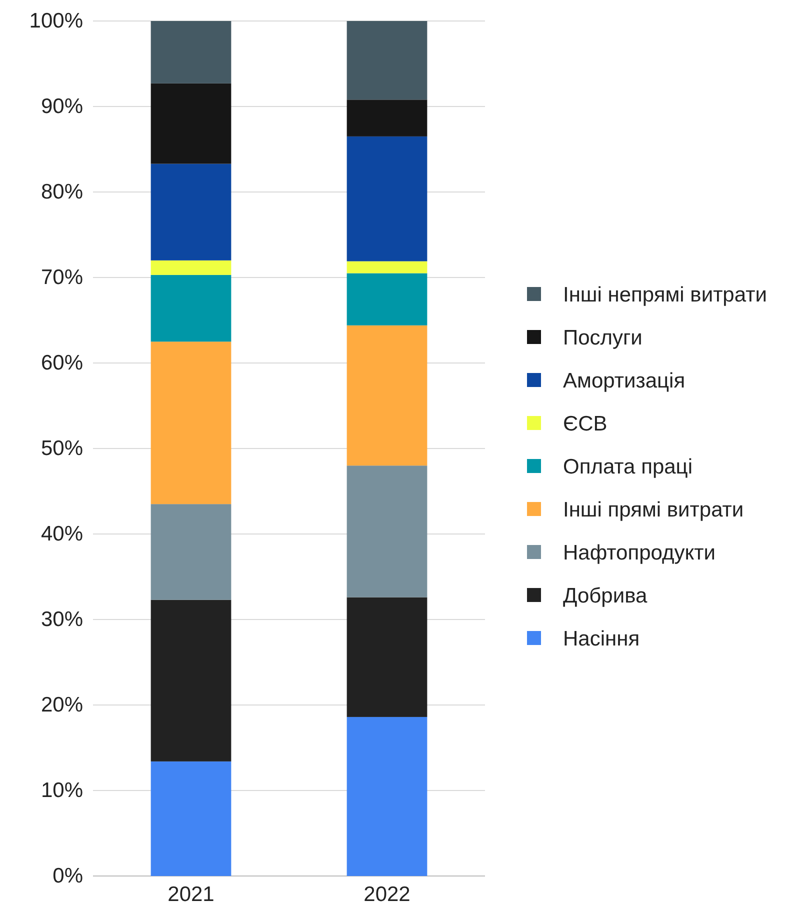  What do you see at coordinates (653, 510) in the screenshot?
I see `legend-label: Інші прямі витрати` at bounding box center [653, 510].